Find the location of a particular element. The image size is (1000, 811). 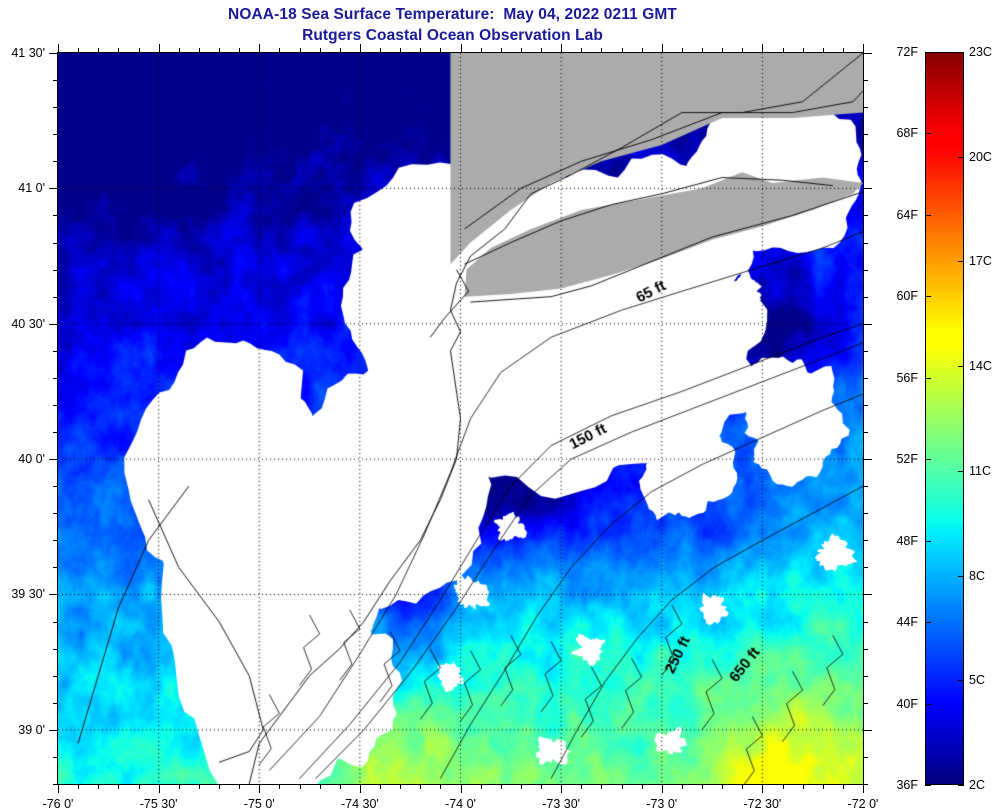

colorbar-label-c: 8C is located at coordinates (977, 575).